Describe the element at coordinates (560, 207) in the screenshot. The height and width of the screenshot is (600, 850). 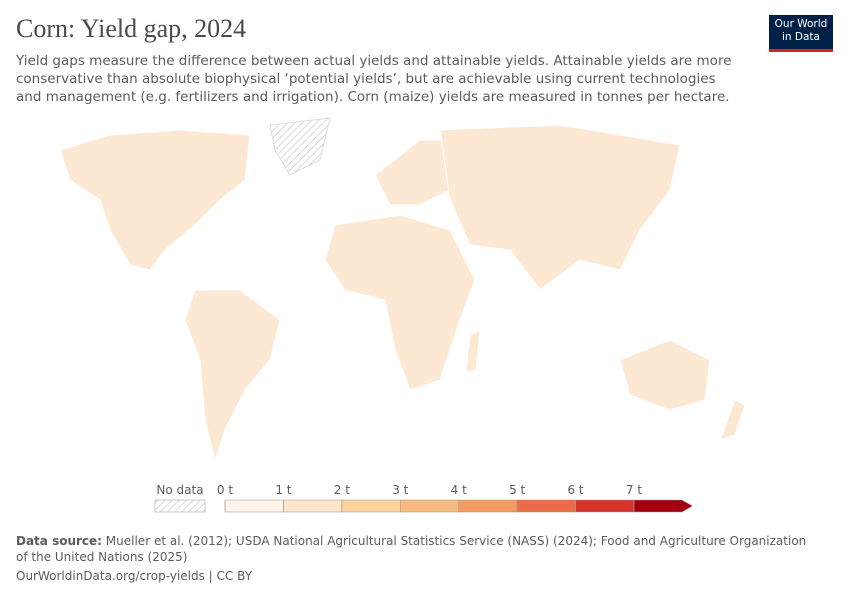
I see `asia` at that location.